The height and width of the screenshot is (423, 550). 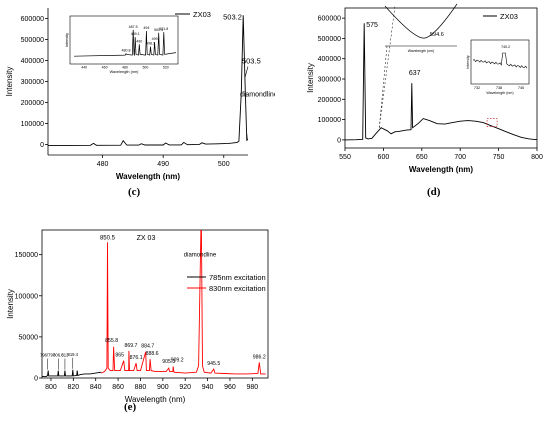 I want to click on peak-label: 884.7, so click(x=147, y=347).